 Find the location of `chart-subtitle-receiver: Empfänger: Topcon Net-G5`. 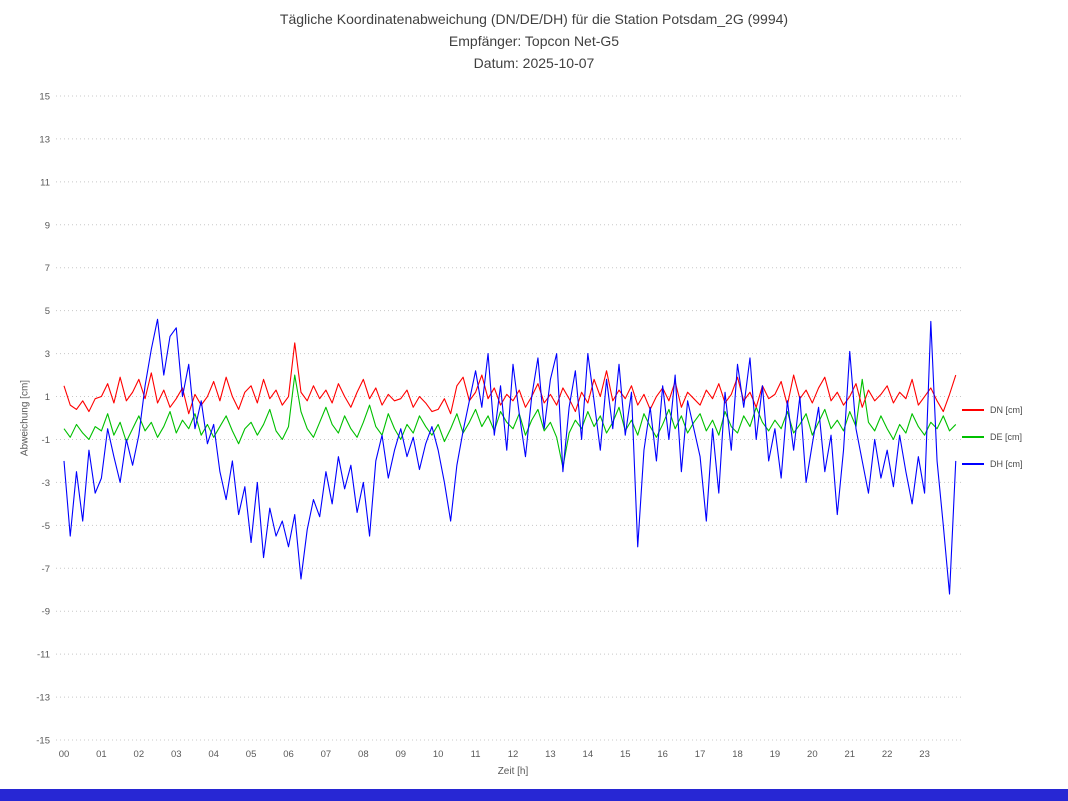

chart-subtitle-receiver: Empfänger: Topcon Net-G5 is located at coordinates (534, 41).